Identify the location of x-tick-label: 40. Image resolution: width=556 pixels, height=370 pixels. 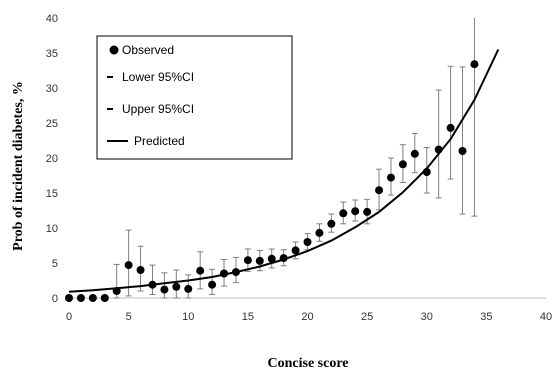
(546, 317).